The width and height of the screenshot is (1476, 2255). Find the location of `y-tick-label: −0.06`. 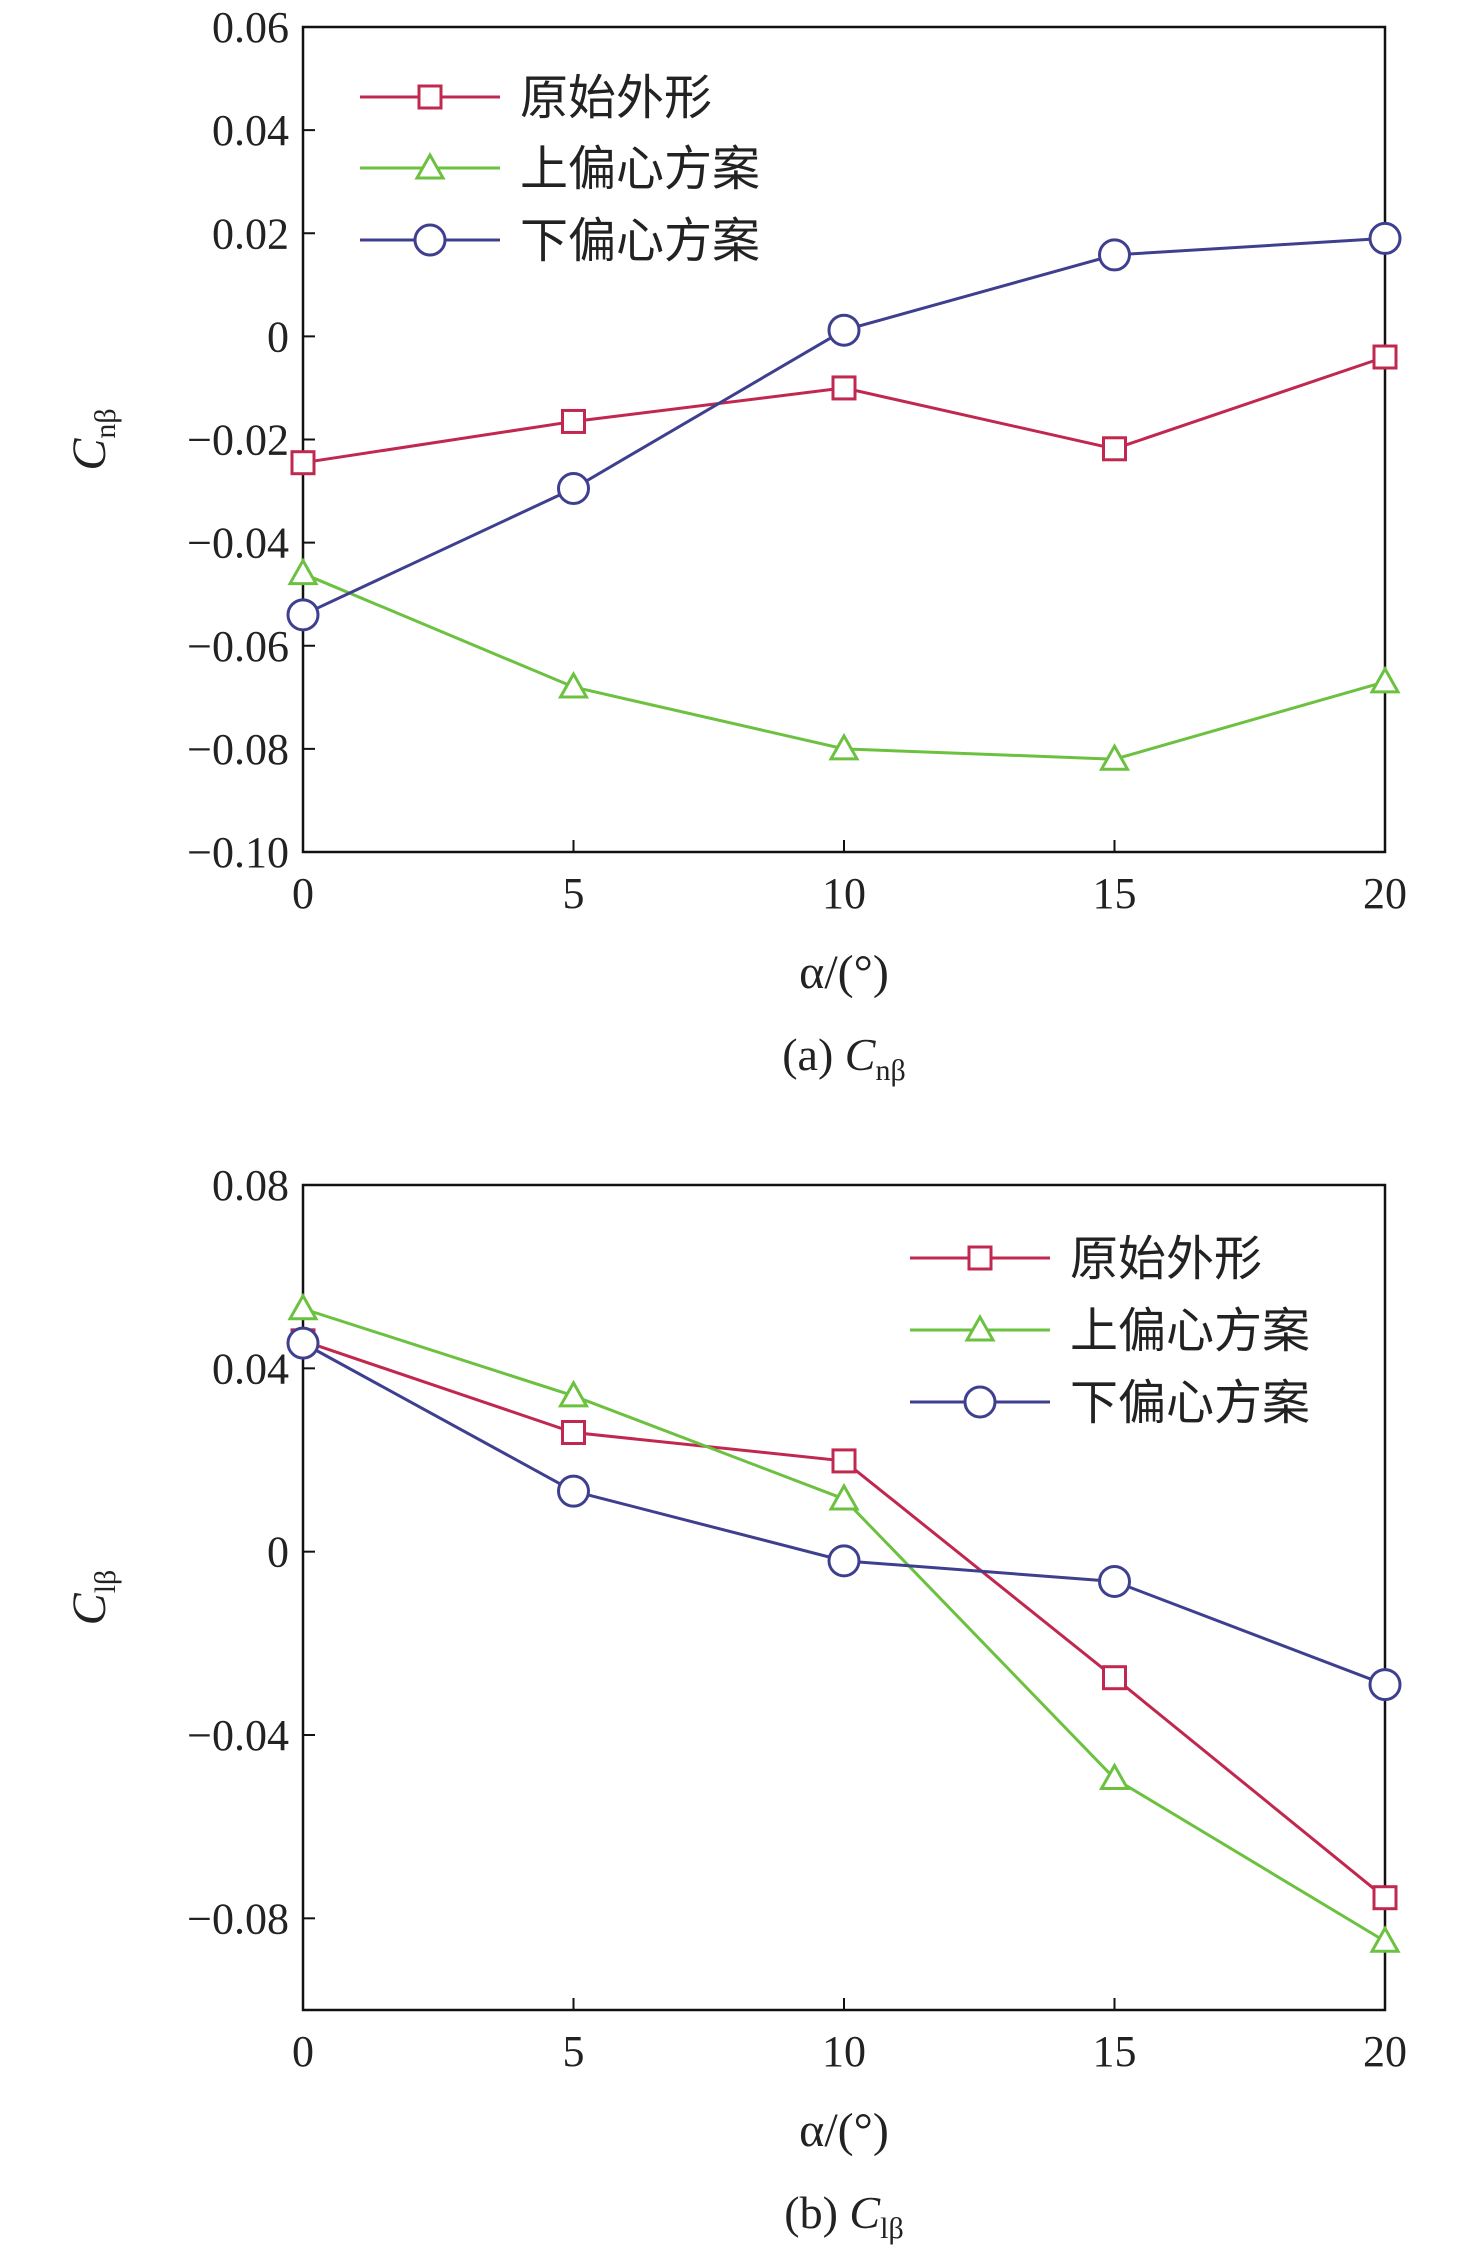

y-tick-label: −0.06 is located at coordinates (238, 646).